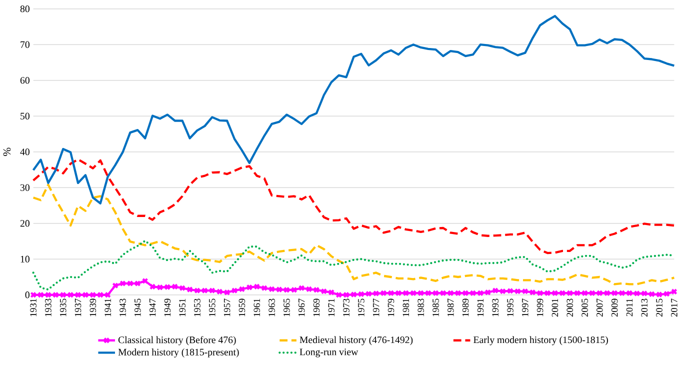 The image size is (685, 371). Describe the element at coordinates (167, 307) in the screenshot. I see `x-tick-label: 1949` at that location.